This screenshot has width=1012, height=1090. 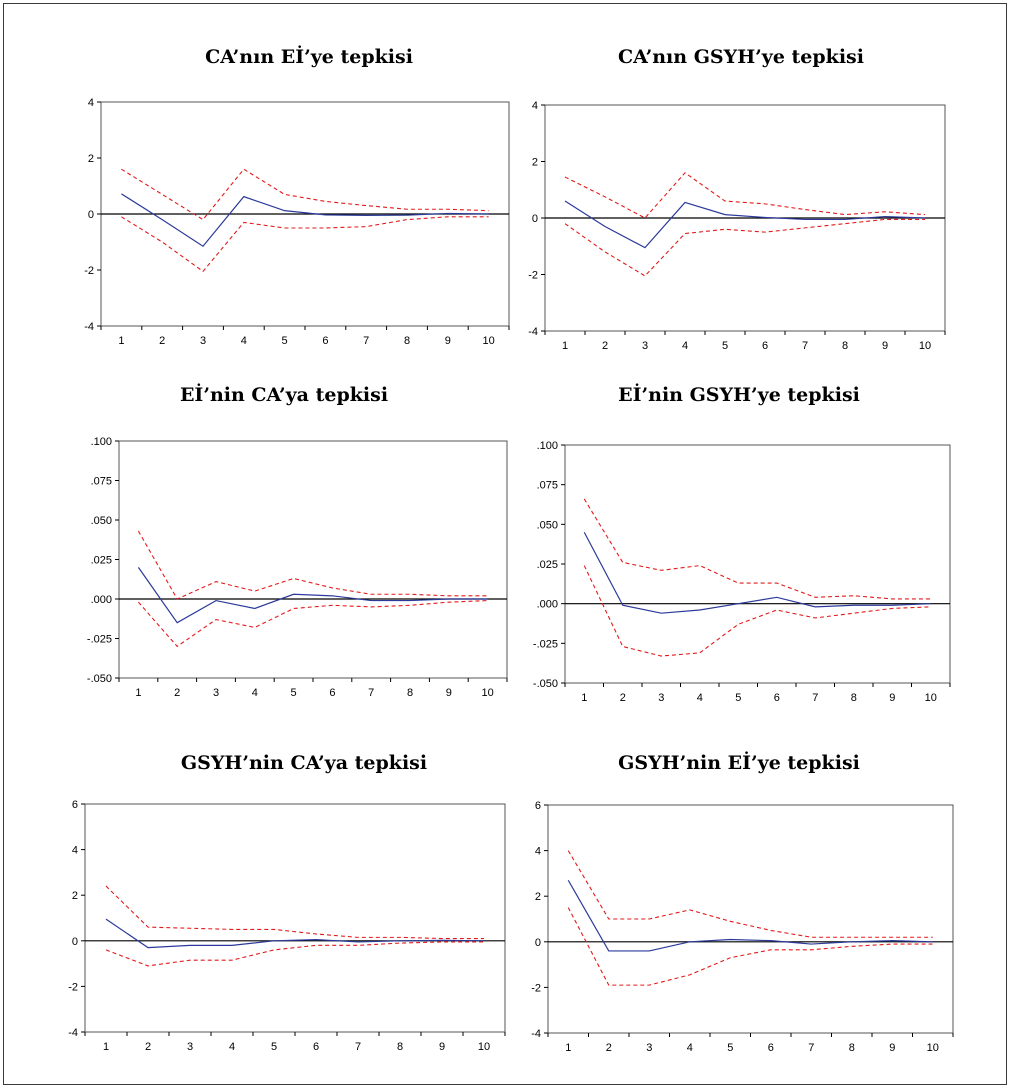 I want to click on irf-chart-ca-ei: -4 -2 0 2 4 1 2 3 4 5 6 7 8 9 10, so click(x=297, y=222).